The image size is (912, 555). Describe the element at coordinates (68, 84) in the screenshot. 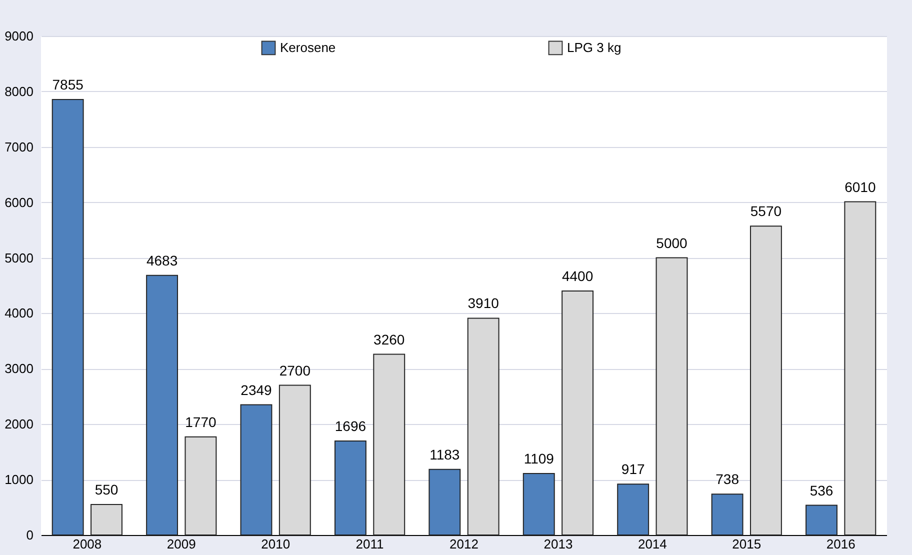

I see `data-label: 7855` at that location.